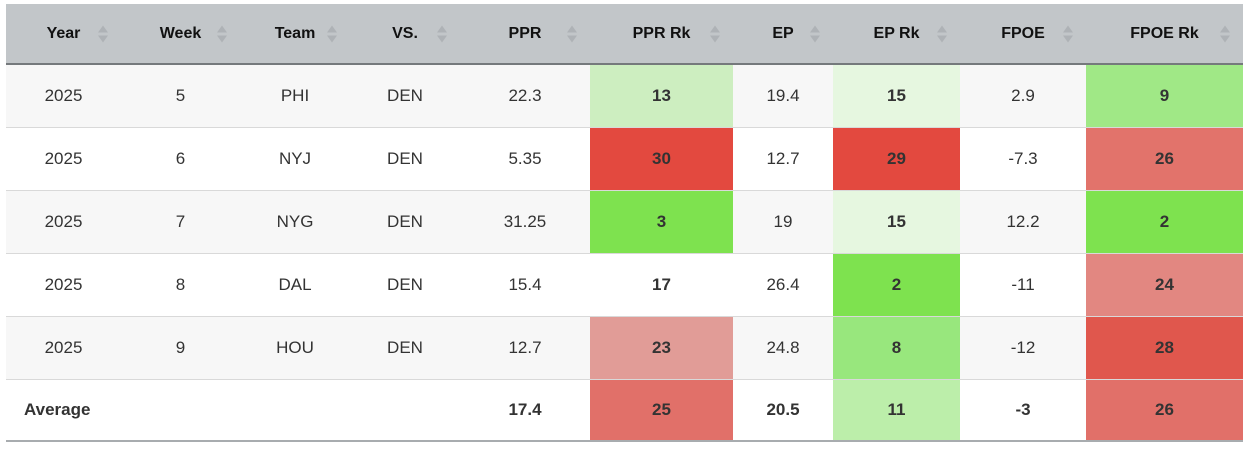 The width and height of the screenshot is (1247, 456). I want to click on column-header-vs: VS., so click(405, 34).